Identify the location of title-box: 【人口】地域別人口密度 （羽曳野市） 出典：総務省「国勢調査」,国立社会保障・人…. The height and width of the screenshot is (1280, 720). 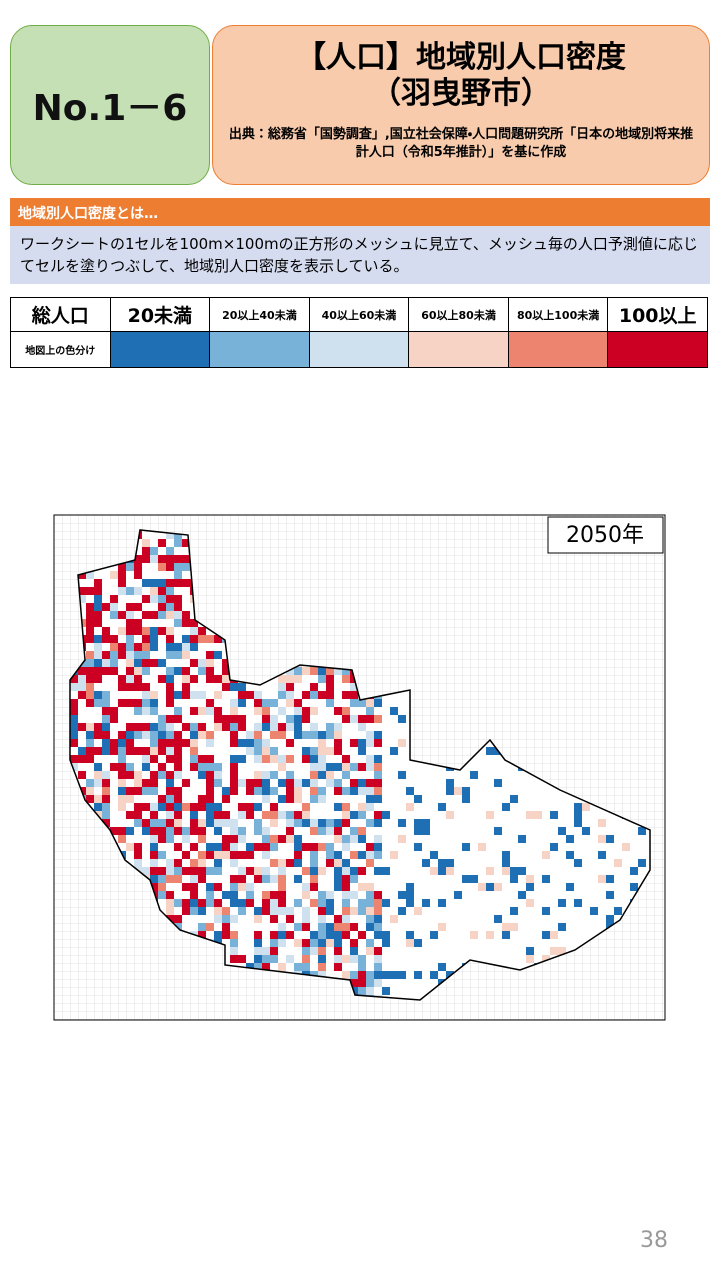
(461, 105).